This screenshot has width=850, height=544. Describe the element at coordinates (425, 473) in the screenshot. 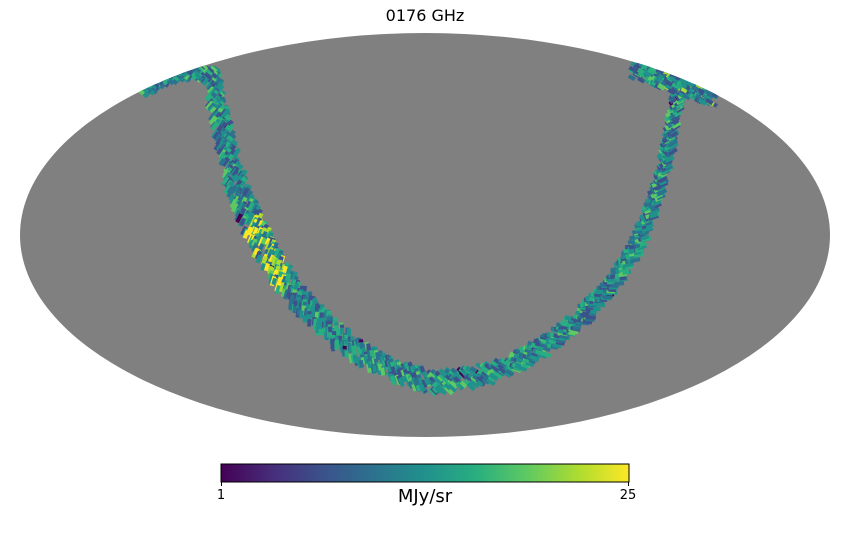

I see `colorbar` at that location.